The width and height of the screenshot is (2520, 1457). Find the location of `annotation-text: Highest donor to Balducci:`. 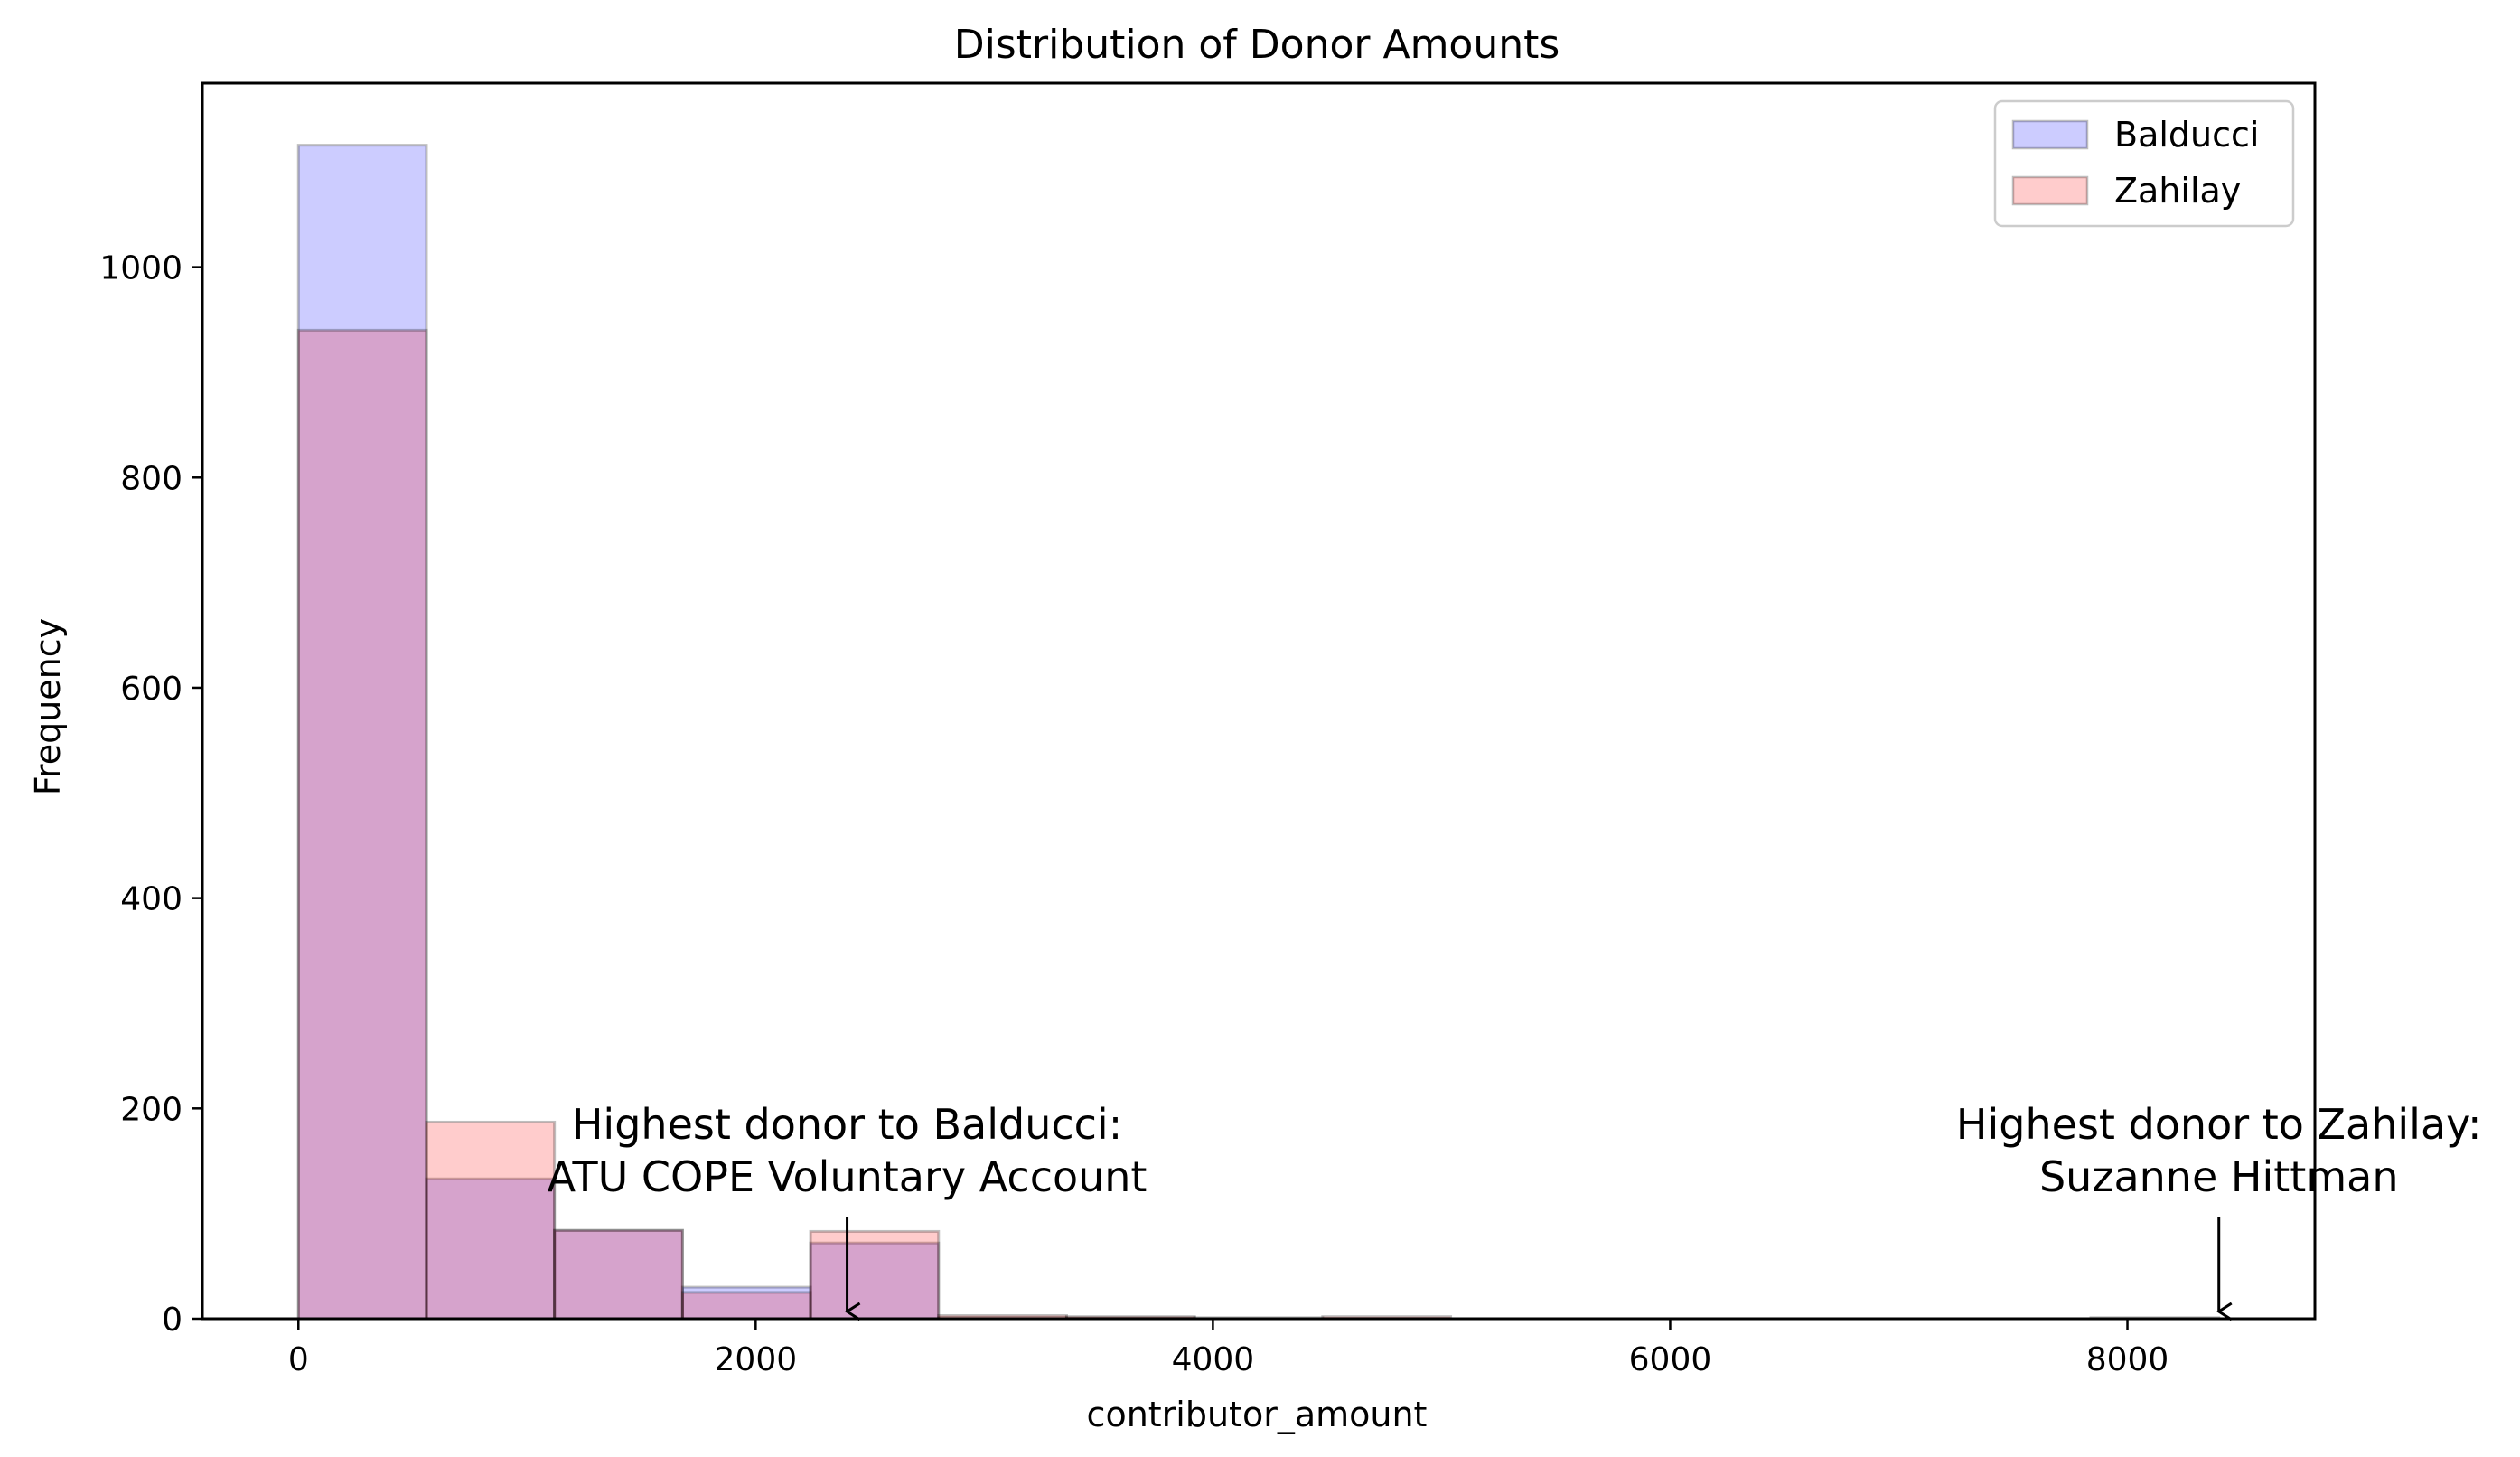

annotation-text: Highest donor to Balducci: is located at coordinates (847, 1125).